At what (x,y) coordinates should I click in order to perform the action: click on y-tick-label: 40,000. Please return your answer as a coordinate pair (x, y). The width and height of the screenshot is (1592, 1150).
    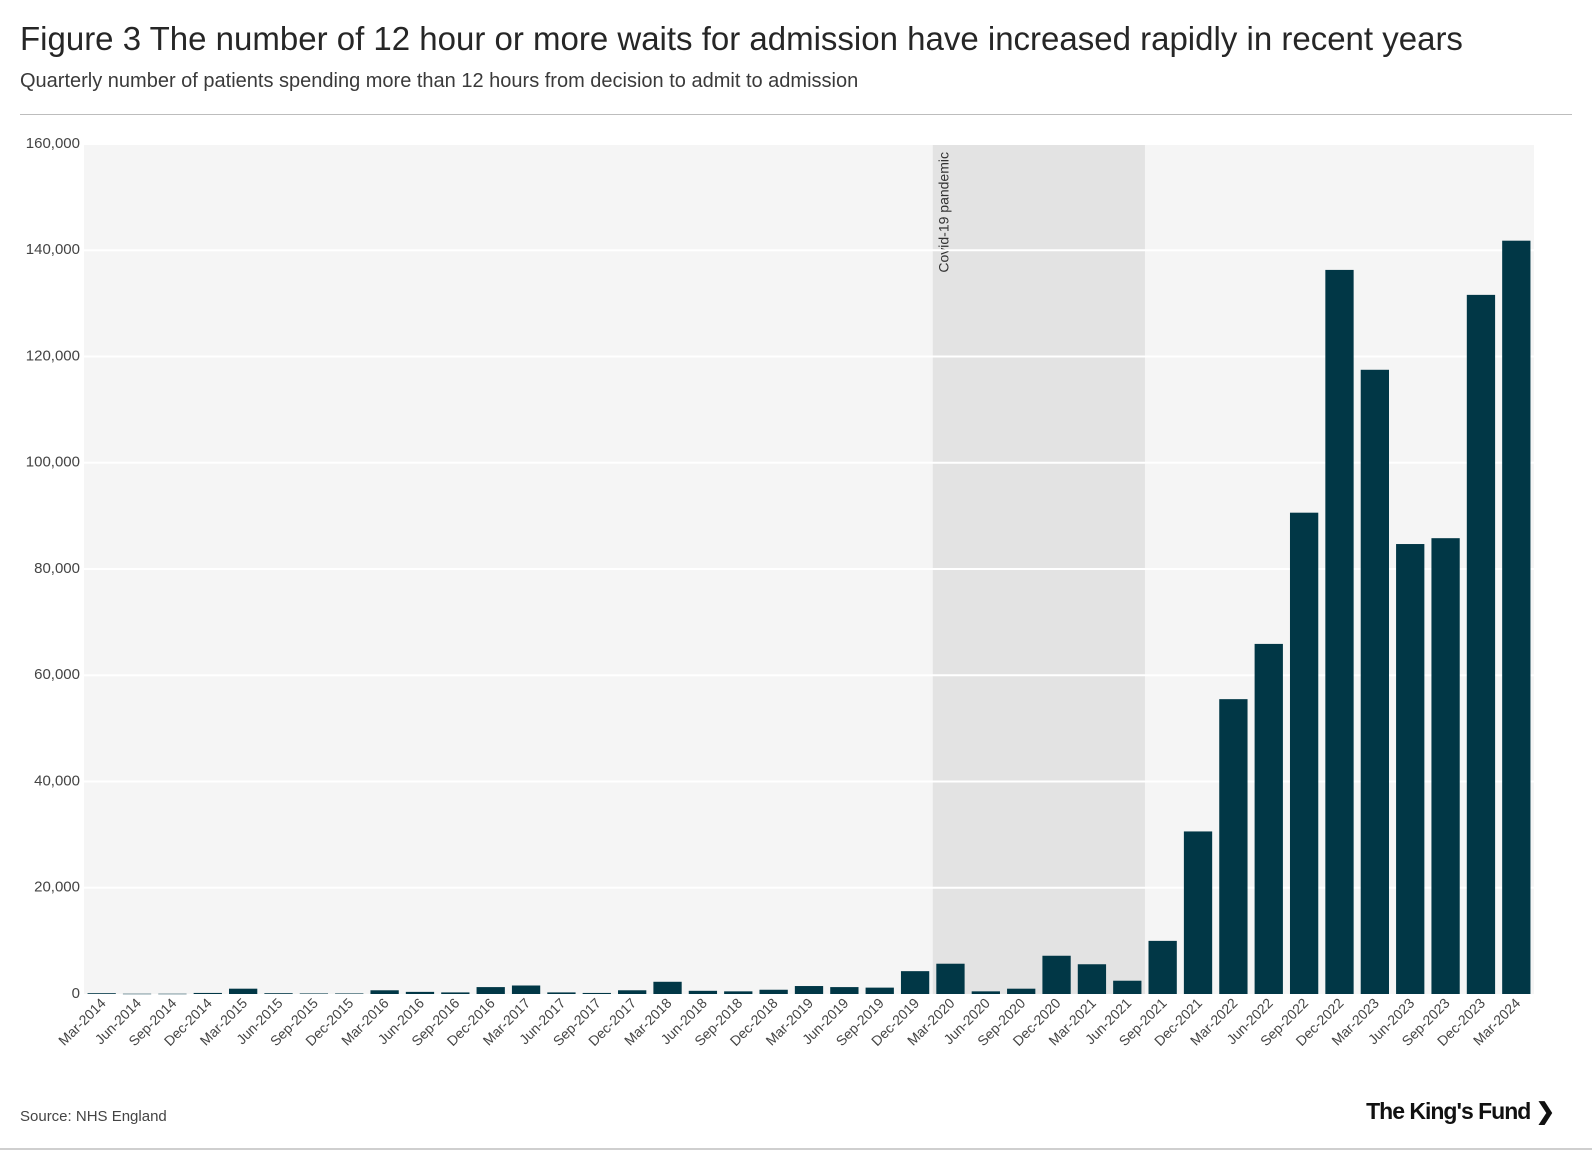
    Looking at the image, I should click on (57, 780).